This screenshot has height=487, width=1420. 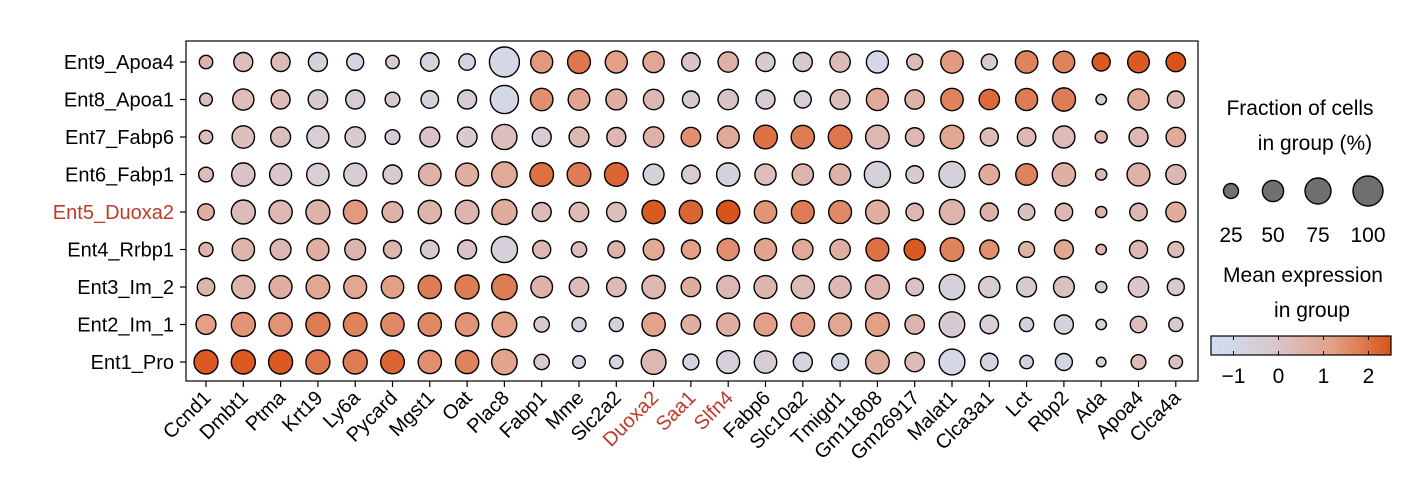 I want to click on dot-ent3-im-2-tmigd1, so click(x=840, y=287).